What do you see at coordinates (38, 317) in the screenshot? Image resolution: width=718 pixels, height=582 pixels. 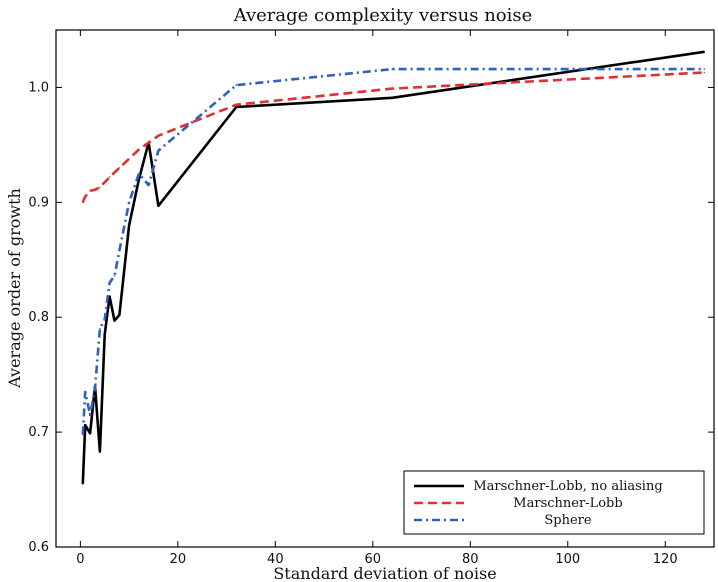 I see `y-tick-label: 0.8` at bounding box center [38, 317].